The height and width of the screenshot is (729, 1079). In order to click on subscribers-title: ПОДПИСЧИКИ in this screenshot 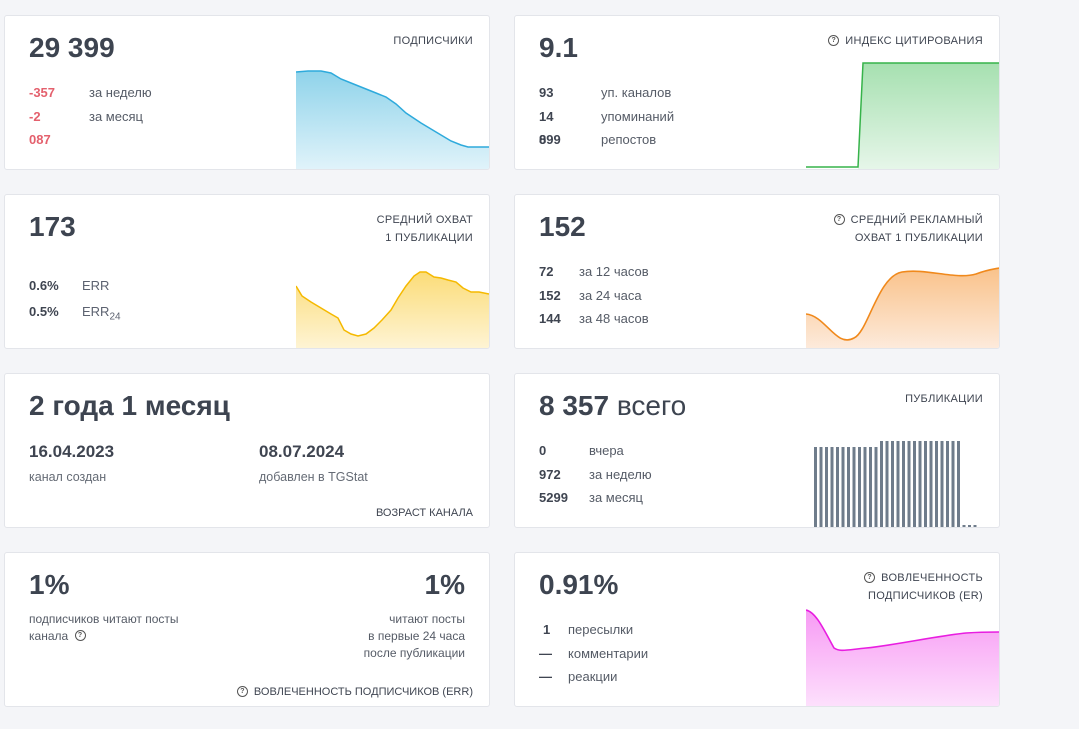, I will do `click(433, 41)`.